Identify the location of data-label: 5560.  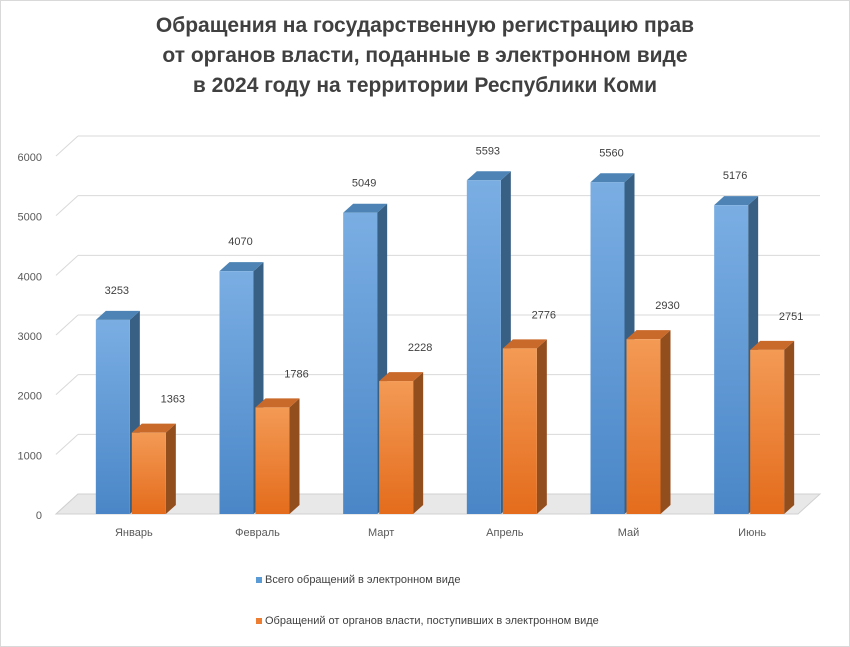
(611, 153).